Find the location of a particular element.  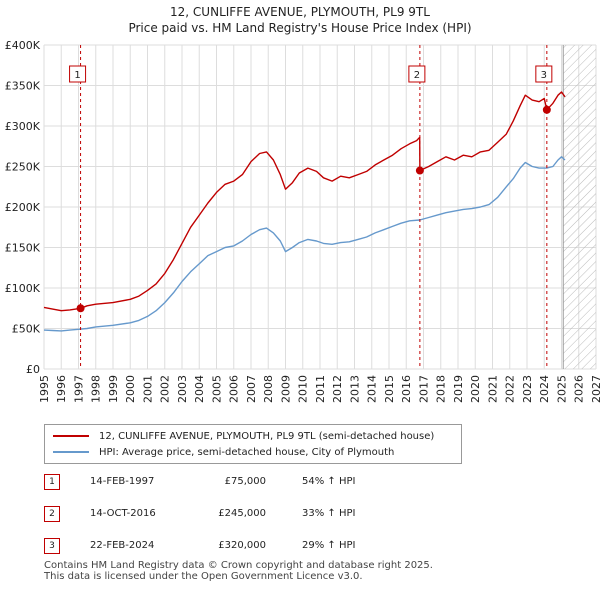

transaction-badge: 1 is located at coordinates (52, 482).